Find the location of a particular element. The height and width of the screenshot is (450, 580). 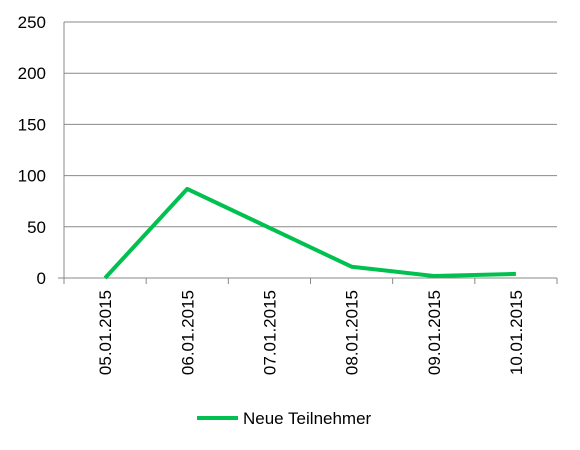

legend-label-neue-teilnehmer: Neue Teilnehmer is located at coordinates (307, 418).